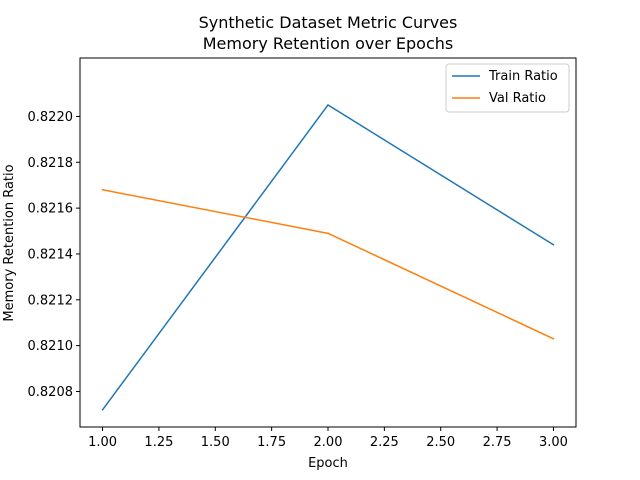 The width and height of the screenshot is (640, 480). Describe the element at coordinates (328, 463) in the screenshot. I see `x-axis-label: Epoch` at that location.